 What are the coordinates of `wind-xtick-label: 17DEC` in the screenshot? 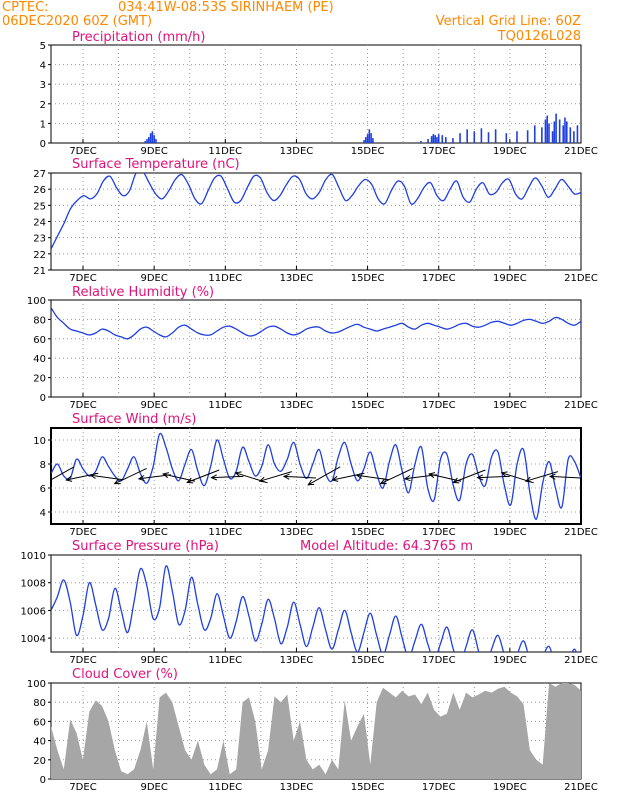 It's located at (439, 532).